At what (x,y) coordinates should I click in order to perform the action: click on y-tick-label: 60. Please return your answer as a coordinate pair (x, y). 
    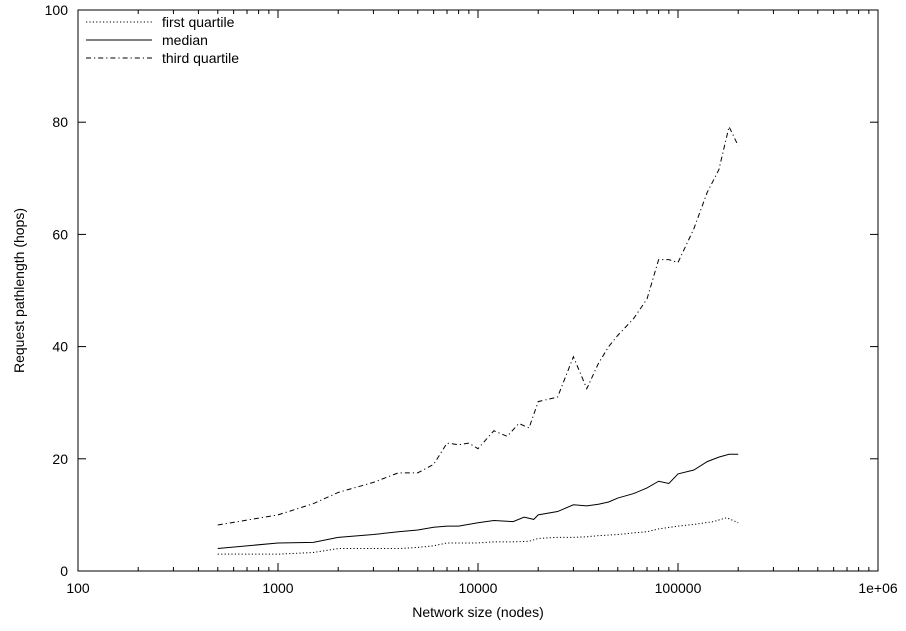
    Looking at the image, I should click on (60, 234).